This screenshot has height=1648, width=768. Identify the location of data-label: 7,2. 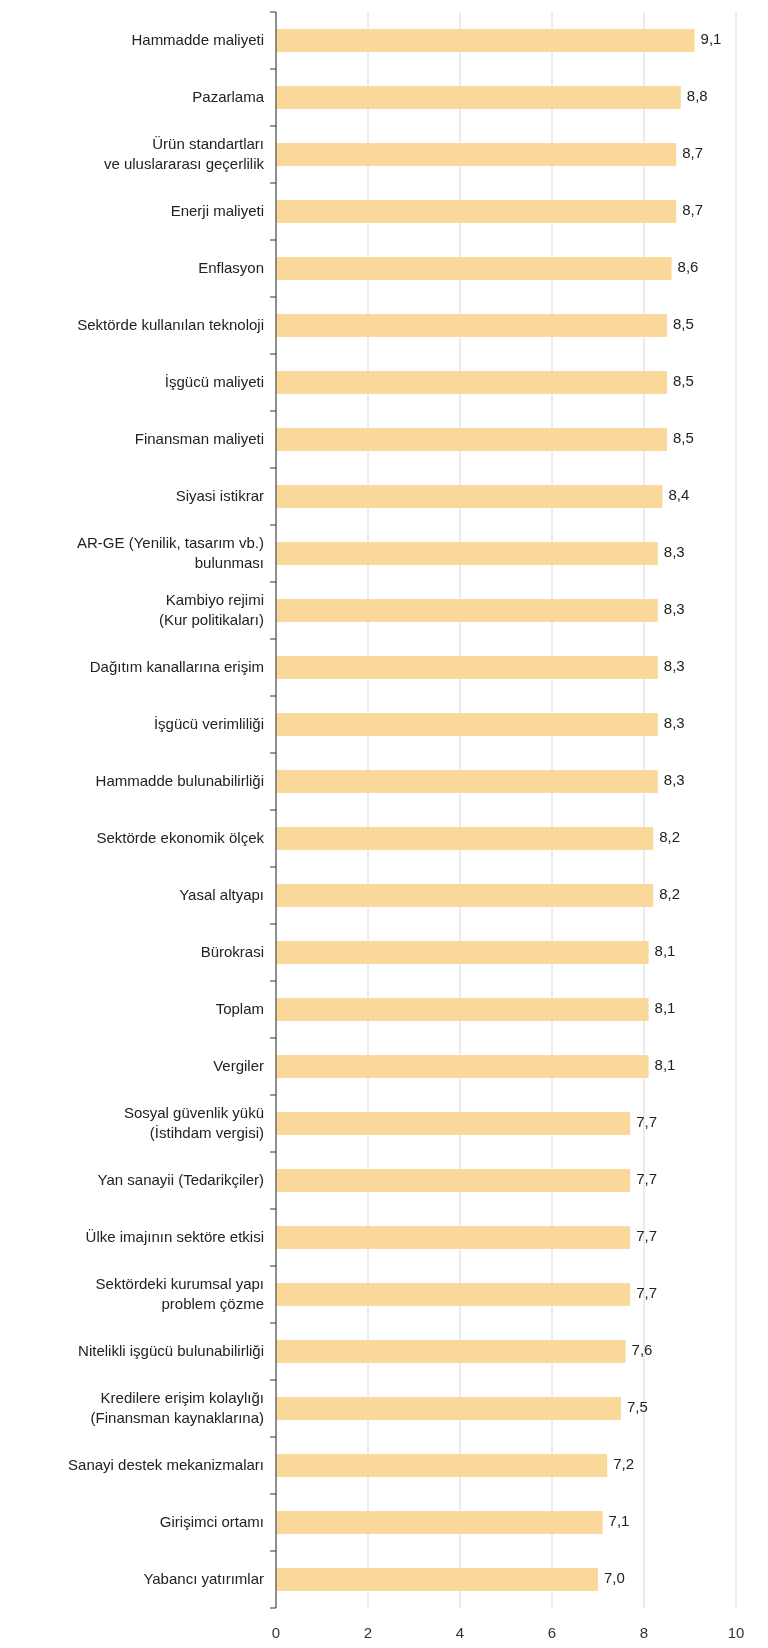
(624, 1464).